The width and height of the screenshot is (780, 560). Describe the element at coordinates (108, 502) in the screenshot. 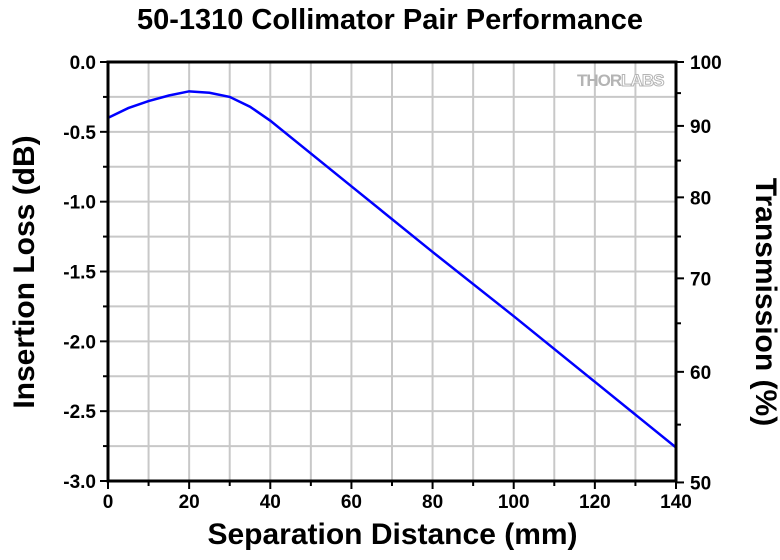

I see `x-tick-label: 0` at that location.